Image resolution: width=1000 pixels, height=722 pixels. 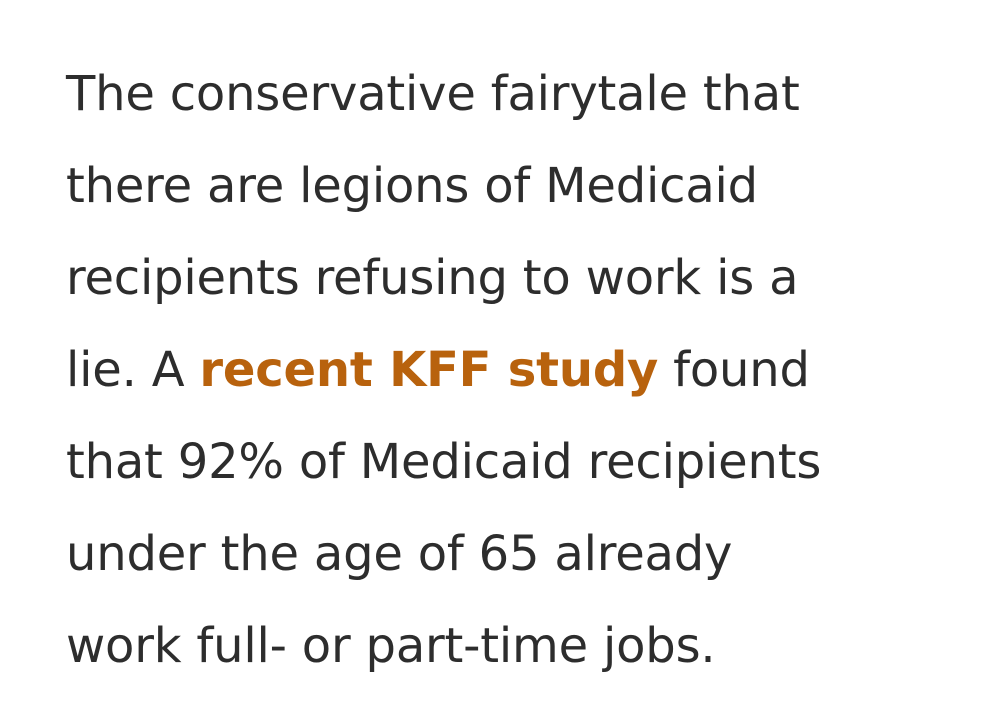 What do you see at coordinates (429, 370) in the screenshot?
I see `kff-study-link: recent KFF study` at bounding box center [429, 370].